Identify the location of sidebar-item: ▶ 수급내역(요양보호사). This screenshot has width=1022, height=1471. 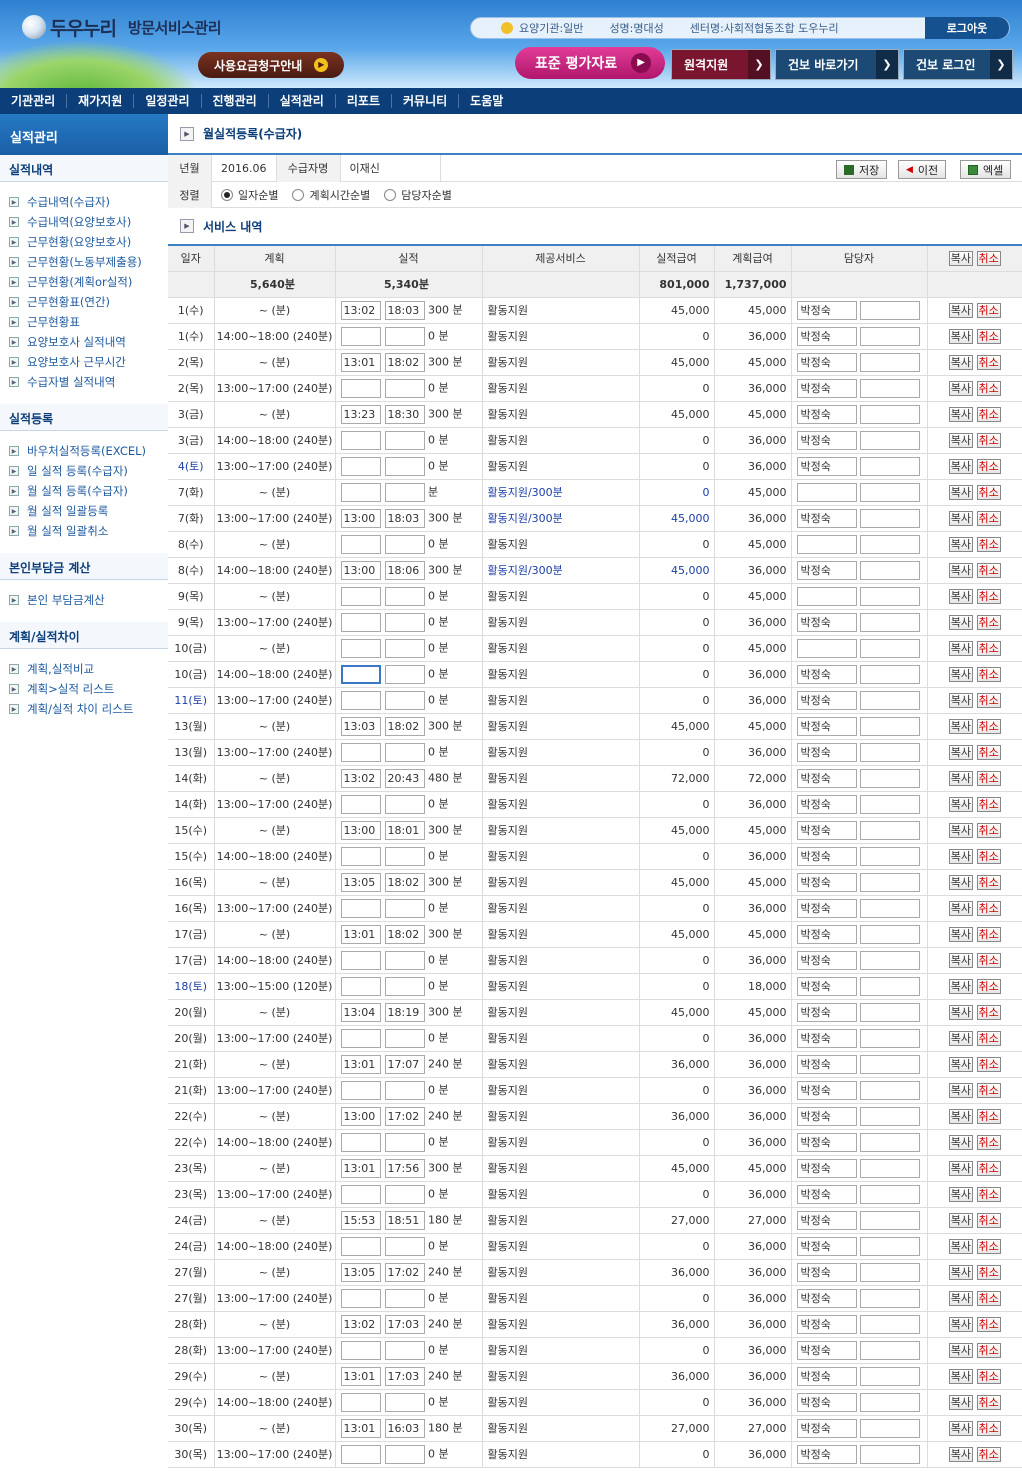
(84, 222).